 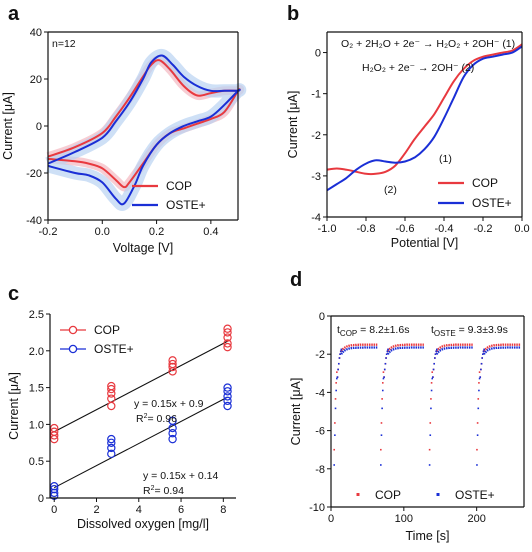 What do you see at coordinates (445, 159) in the screenshot?
I see `chart-b-label-1: (1)` at bounding box center [445, 159].